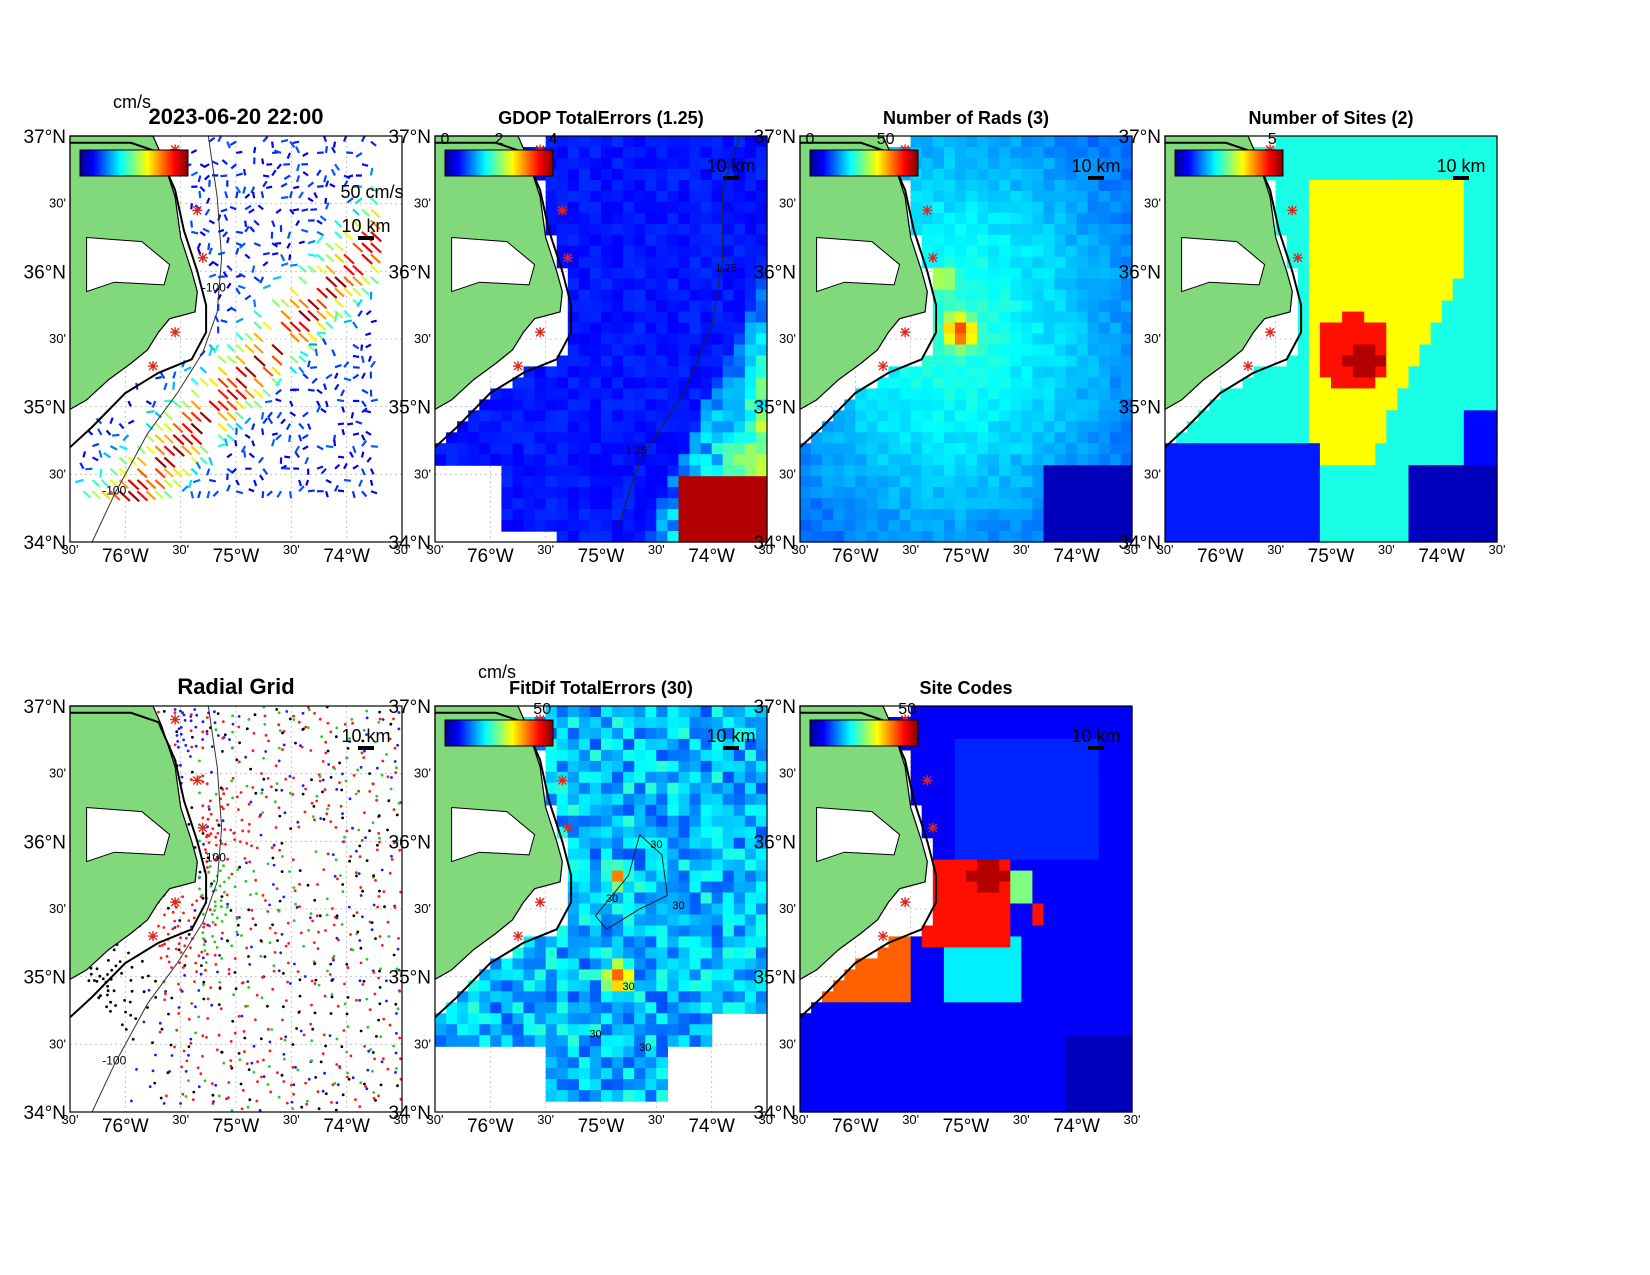  Describe the element at coordinates (966, 118) in the screenshot. I see `panel-title: Number of Rads (3)` at that location.